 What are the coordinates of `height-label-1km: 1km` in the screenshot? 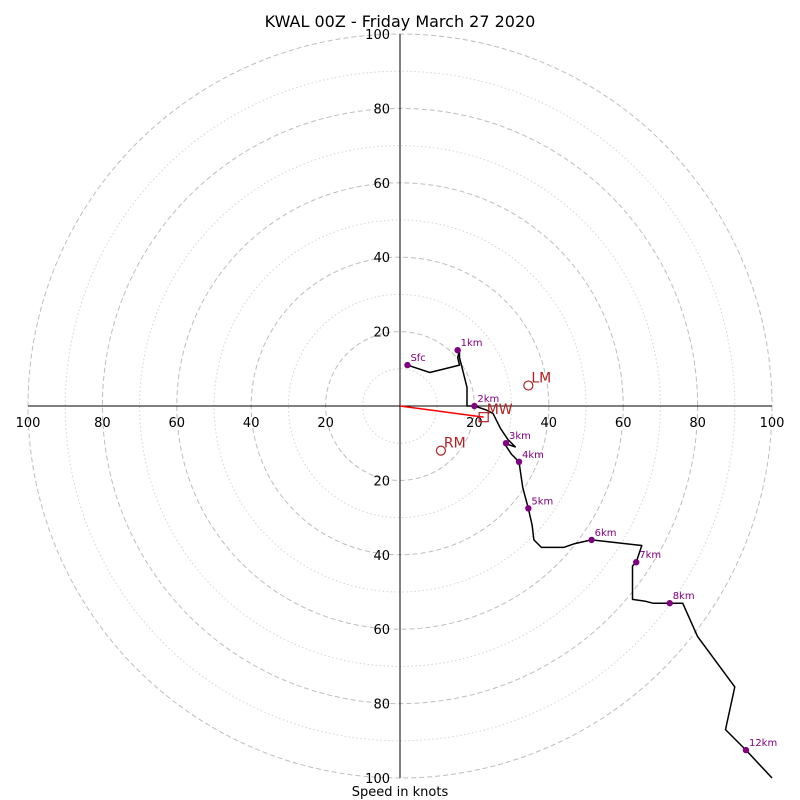 It's located at (472, 343).